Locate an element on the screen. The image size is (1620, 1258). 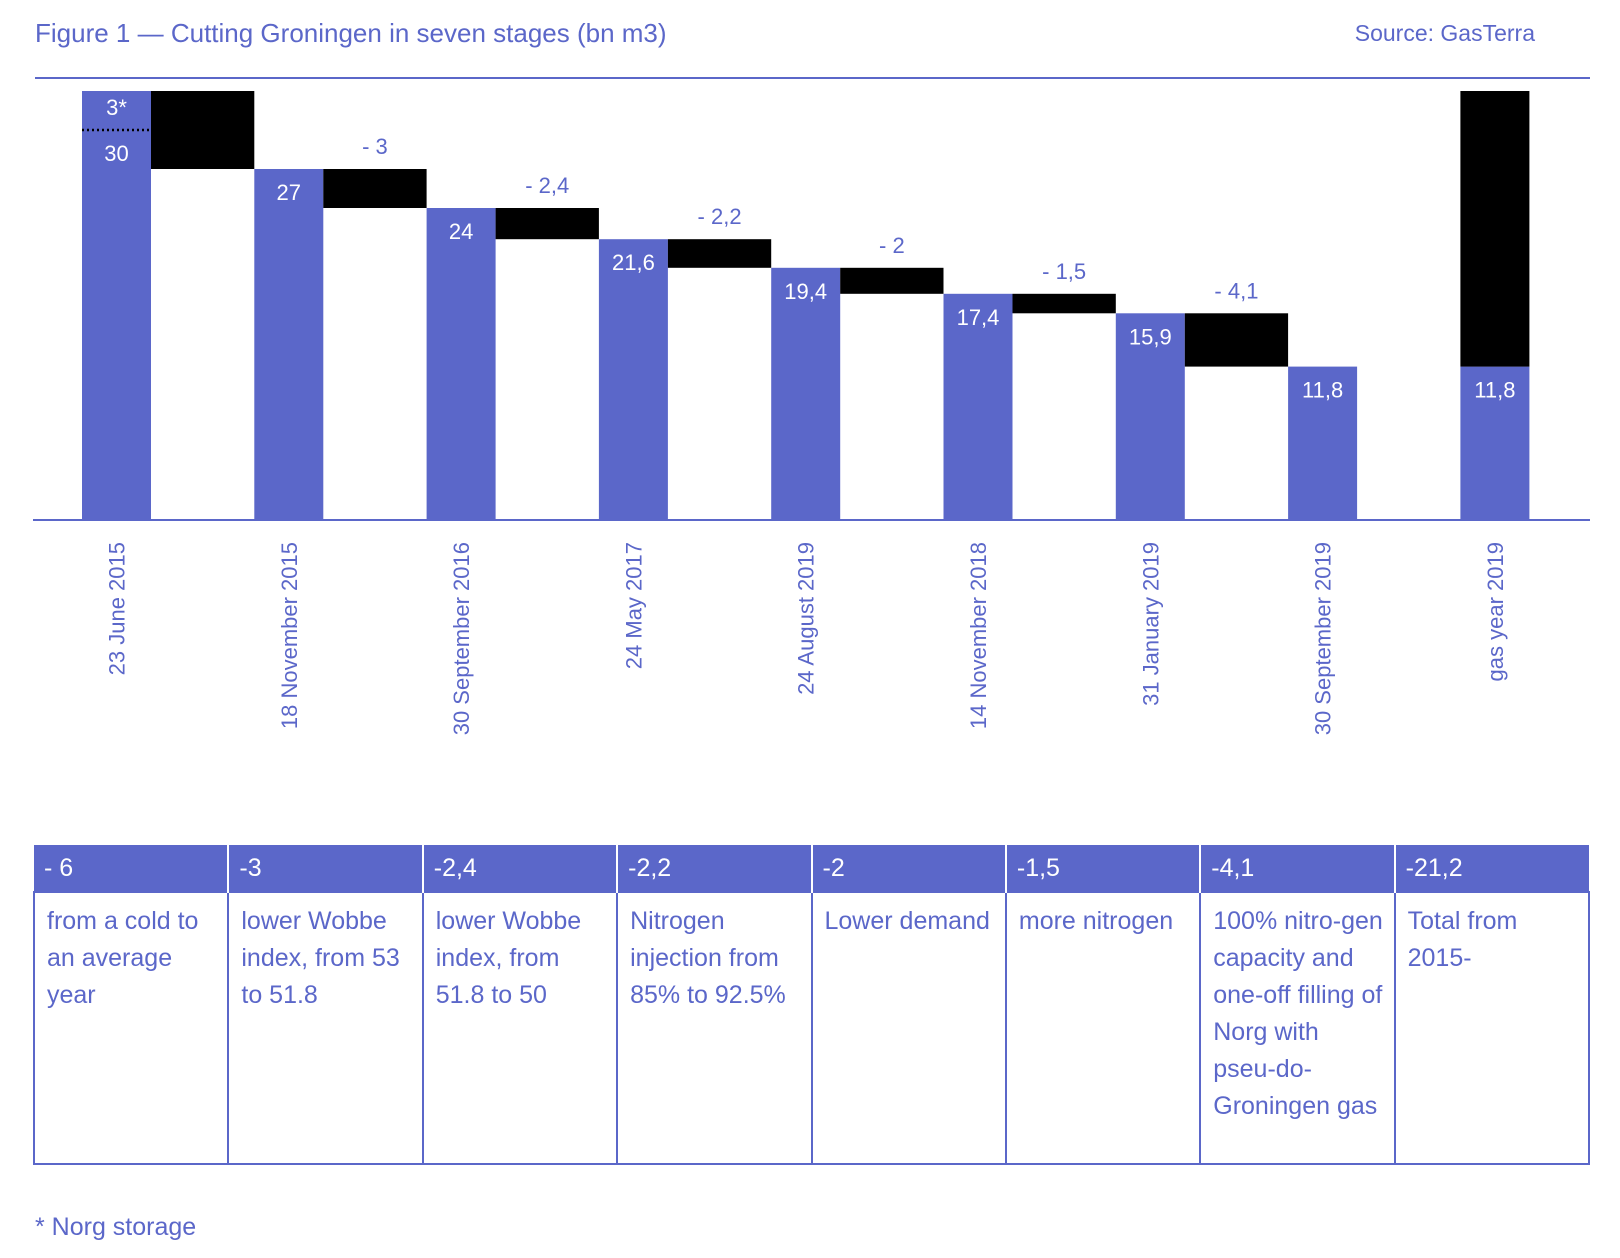
bar-value-label-2: 27 is located at coordinates (289, 192).